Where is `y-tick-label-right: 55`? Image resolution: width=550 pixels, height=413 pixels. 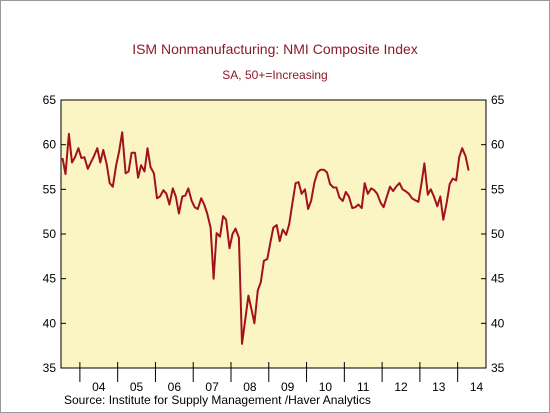 y-tick-label-right: 55 is located at coordinates (498, 189).